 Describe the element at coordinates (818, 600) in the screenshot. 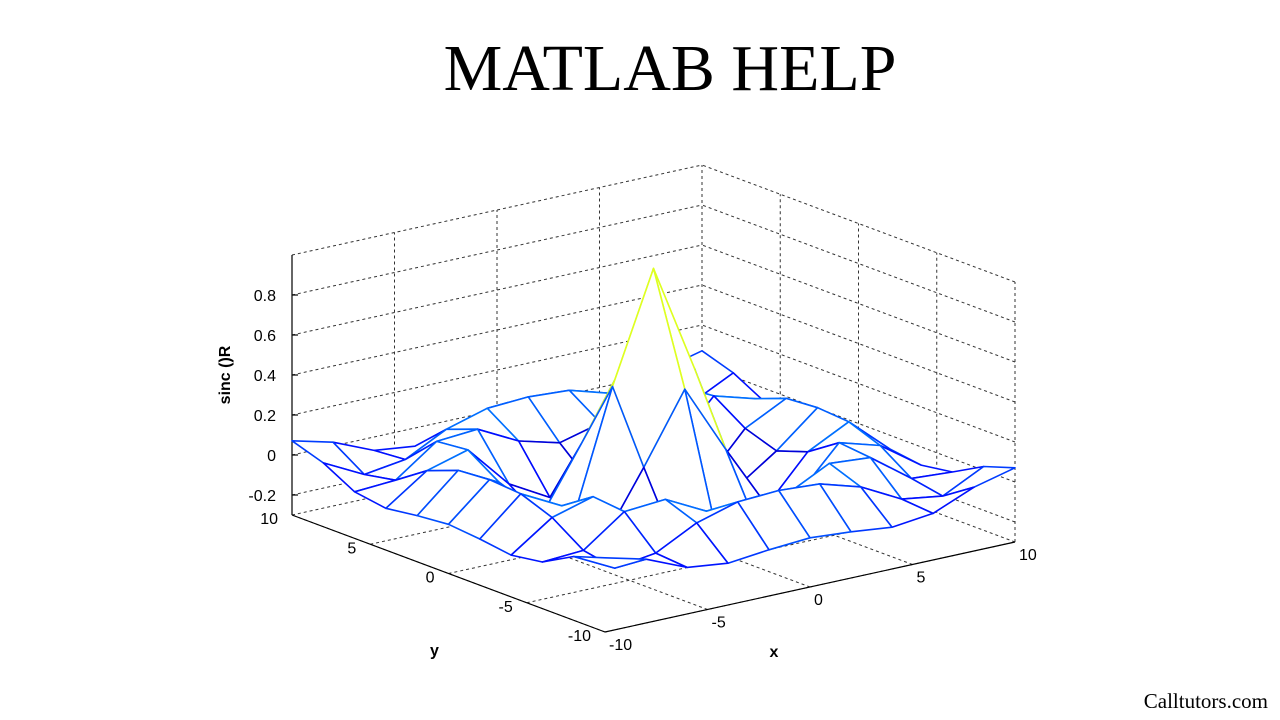

I see `x-tick-label: 0` at that location.